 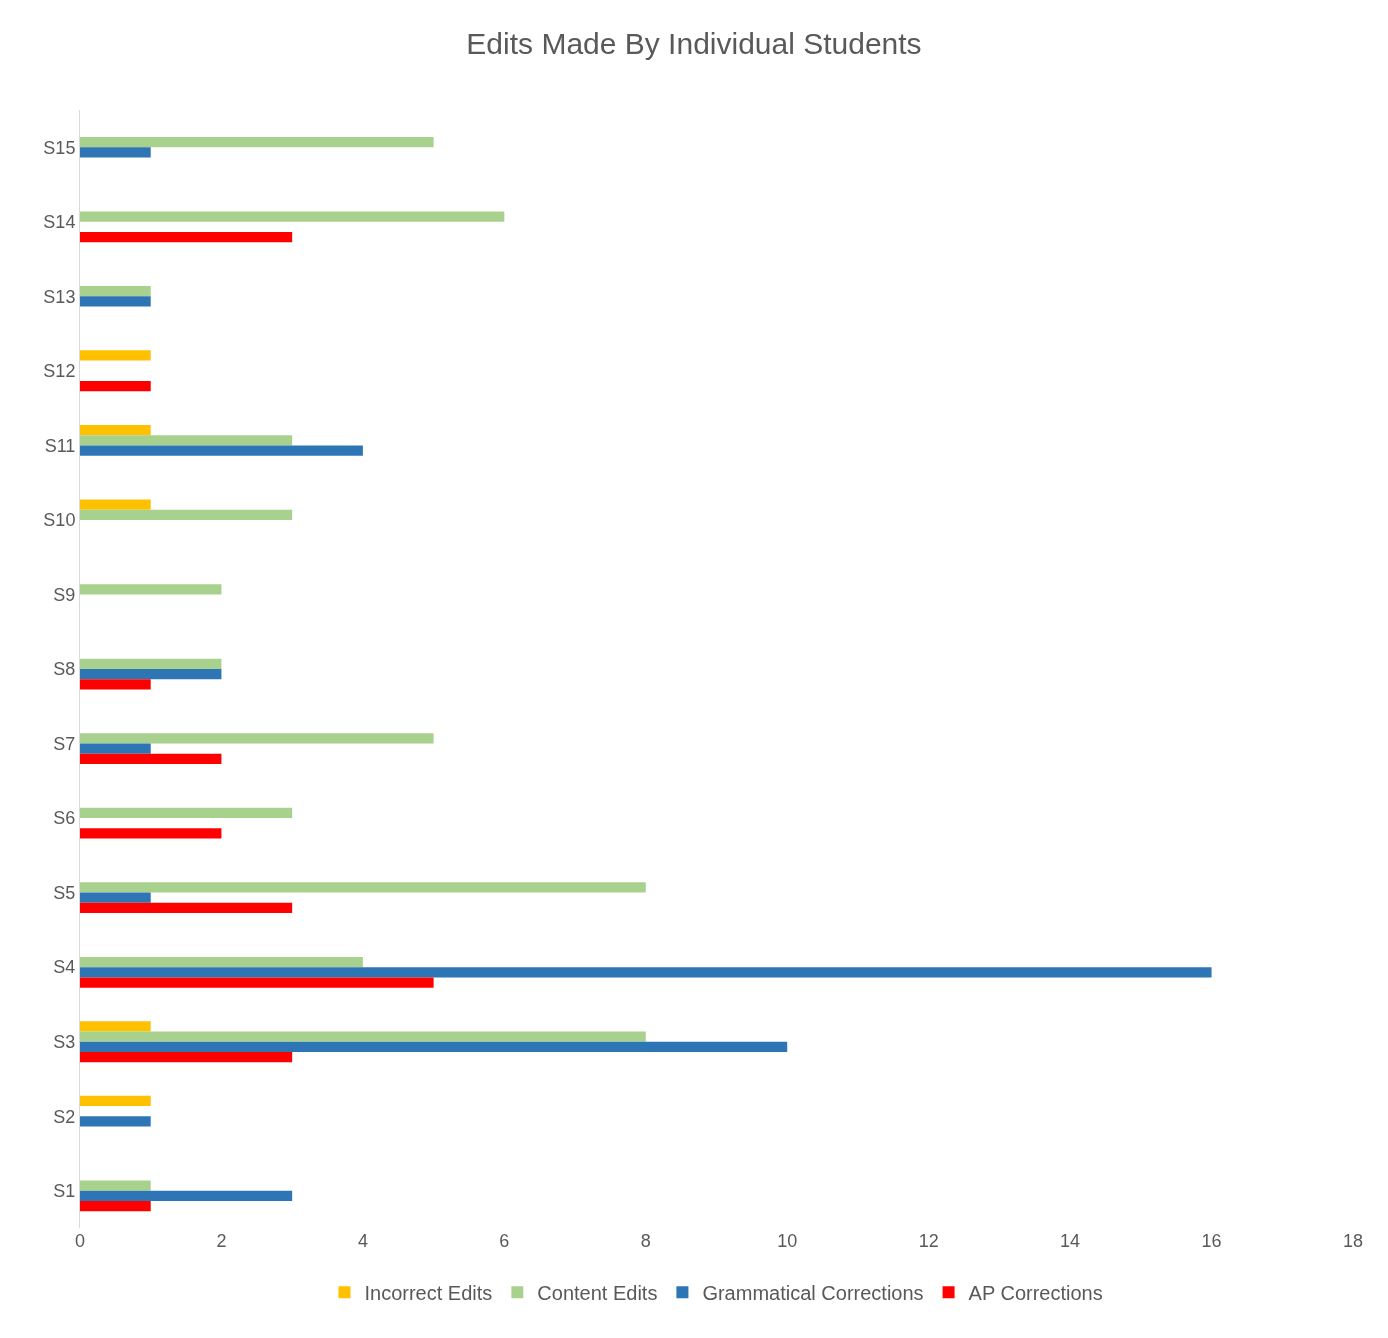 What do you see at coordinates (1035, 1293) in the screenshot?
I see `legend-label: AP Corrections` at bounding box center [1035, 1293].